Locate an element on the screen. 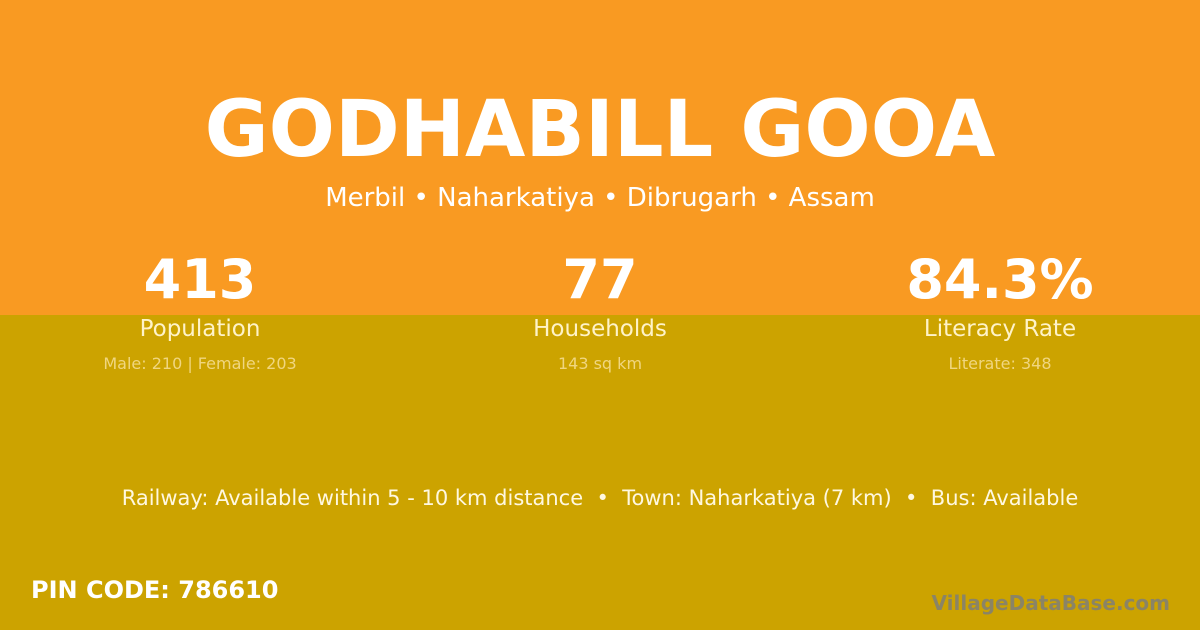 Image resolution: width=1200 pixels, height=630 pixels. stat-label: Households is located at coordinates (600, 329).